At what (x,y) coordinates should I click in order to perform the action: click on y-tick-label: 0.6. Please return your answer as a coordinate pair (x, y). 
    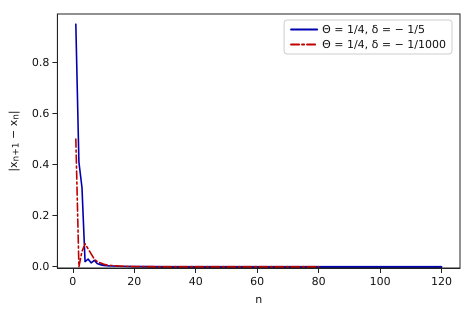
    Looking at the image, I should click on (41, 113).